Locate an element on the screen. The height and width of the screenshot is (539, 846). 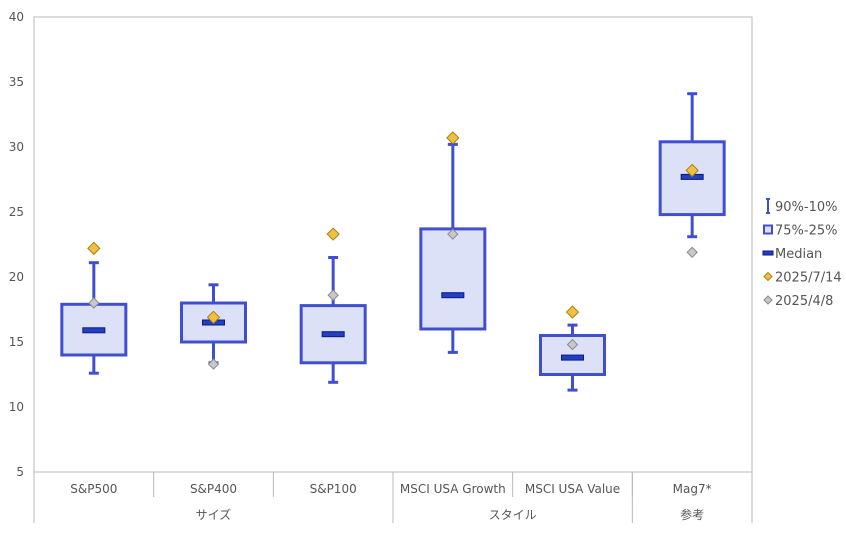
y-tick-label: 20 is located at coordinates (16, 277).